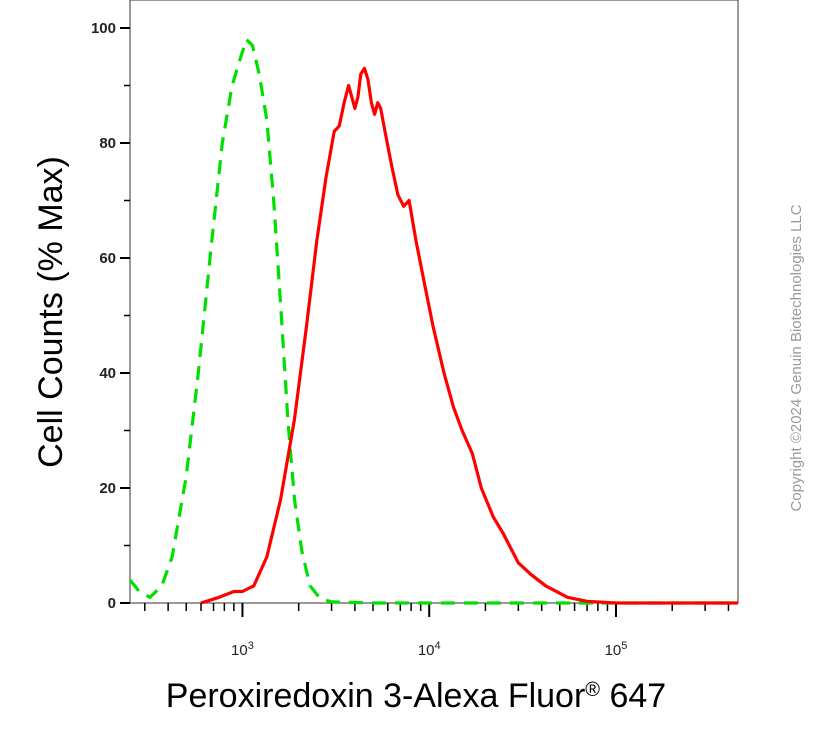 The height and width of the screenshot is (730, 822). I want to click on y-tick-label: 80, so click(107, 143).